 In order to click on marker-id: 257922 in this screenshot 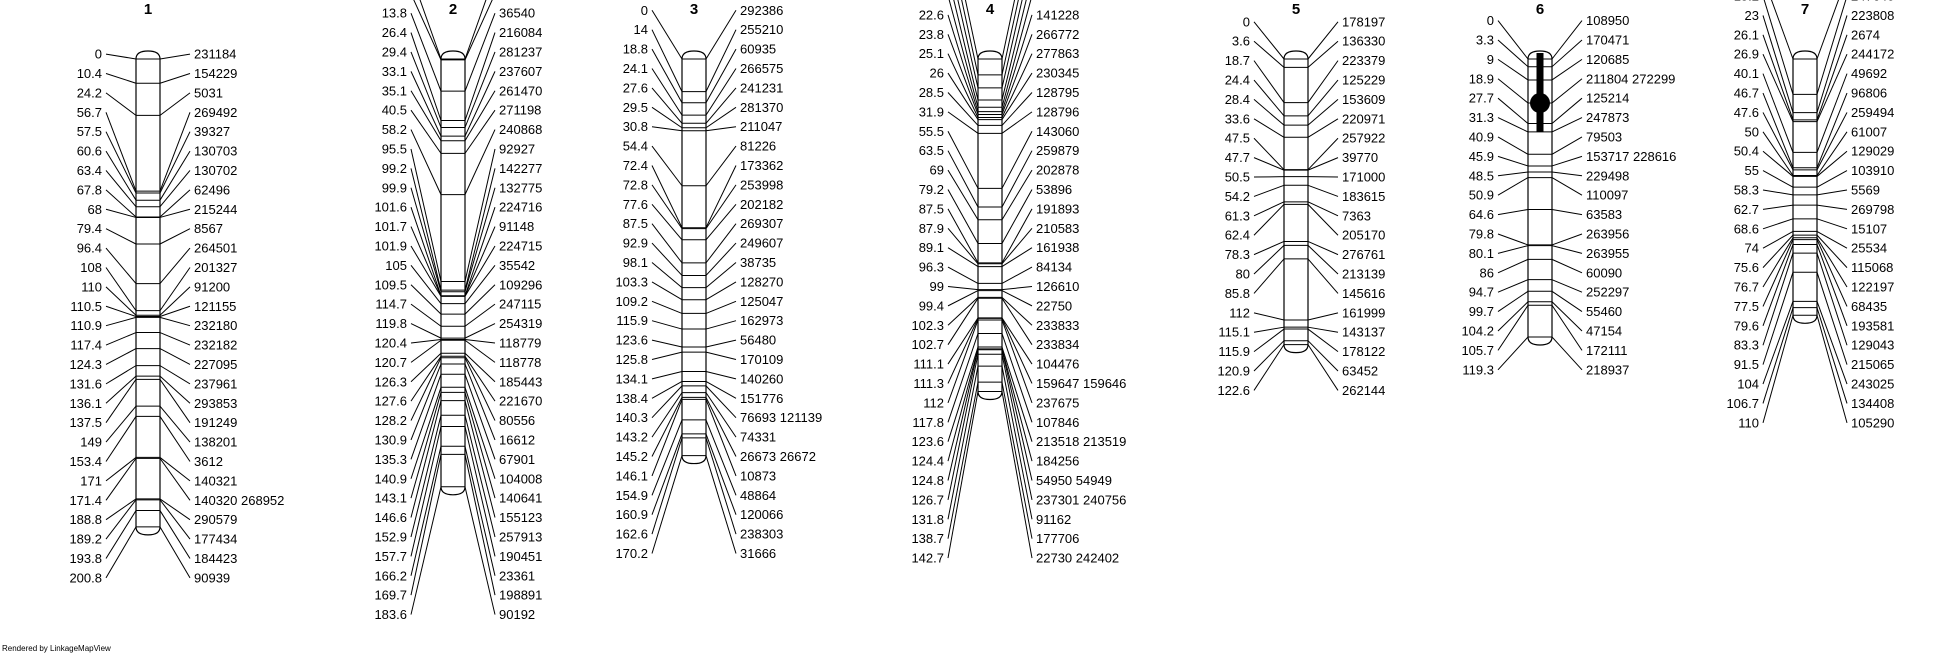, I will do `click(1363, 138)`.